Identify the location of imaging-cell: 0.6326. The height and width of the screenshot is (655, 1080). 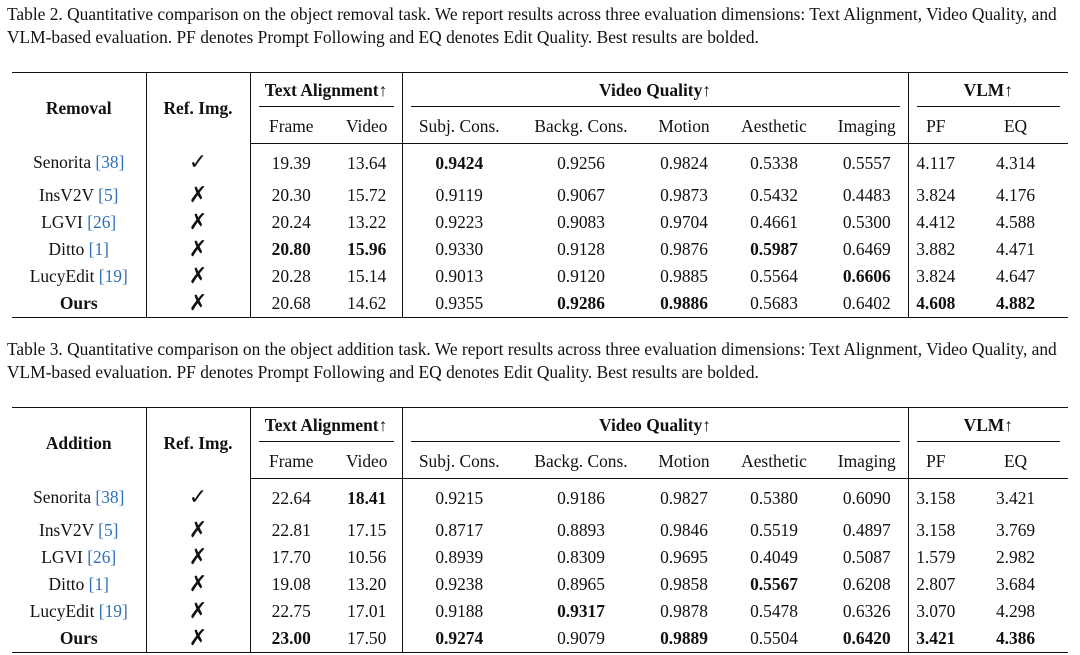
(867, 611).